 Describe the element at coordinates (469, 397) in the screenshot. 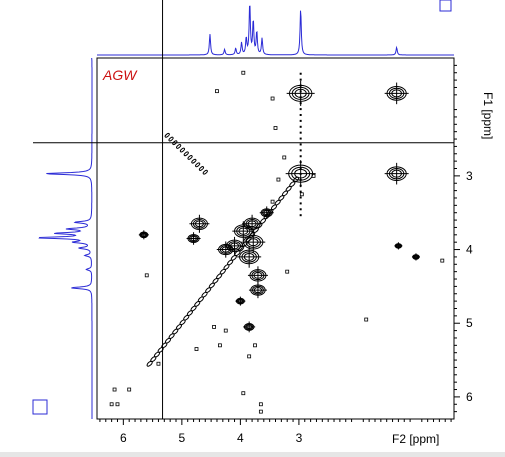

I see `y-tick-label: 6` at that location.